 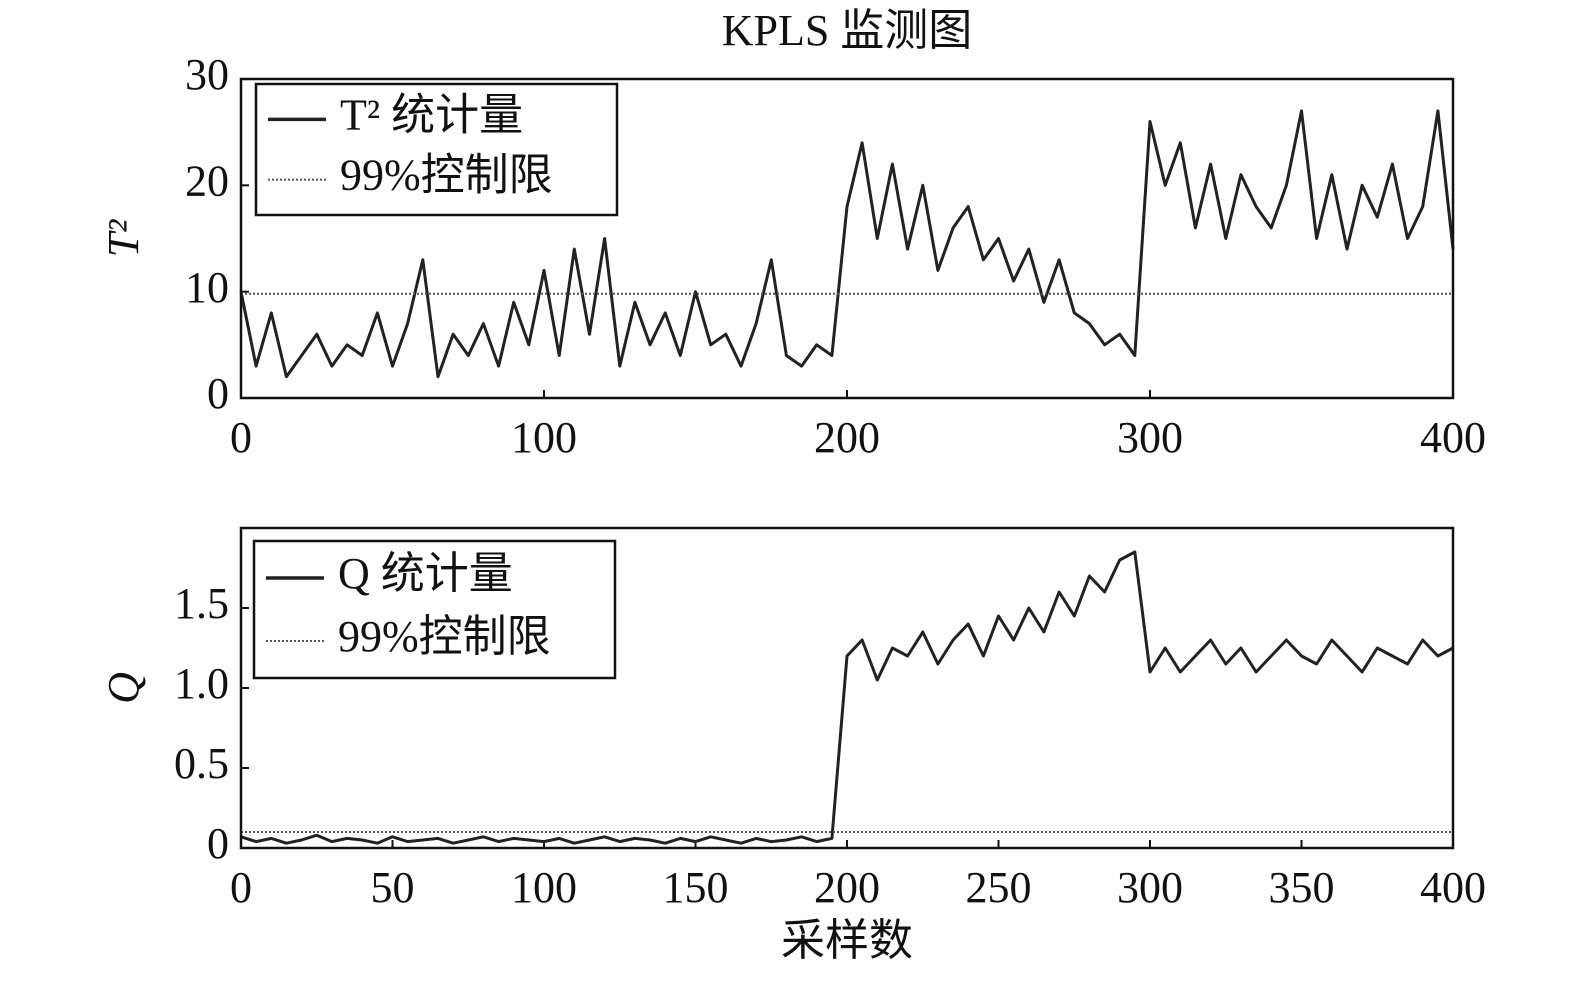 I want to click on y-tick-label: 30, so click(x=207, y=74).